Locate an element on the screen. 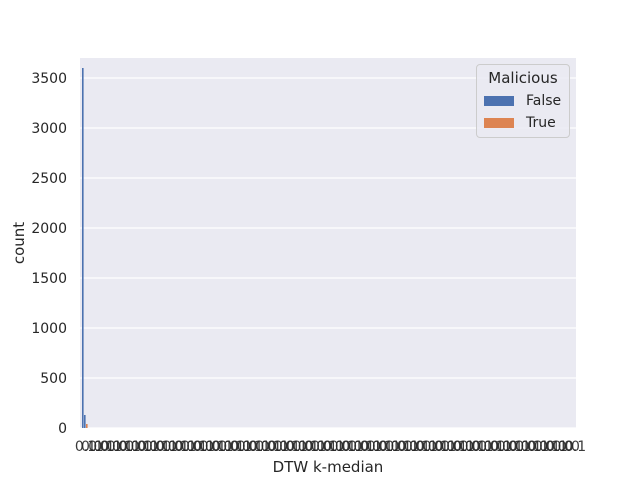  x-axis-title: DTW k-median is located at coordinates (328, 467).